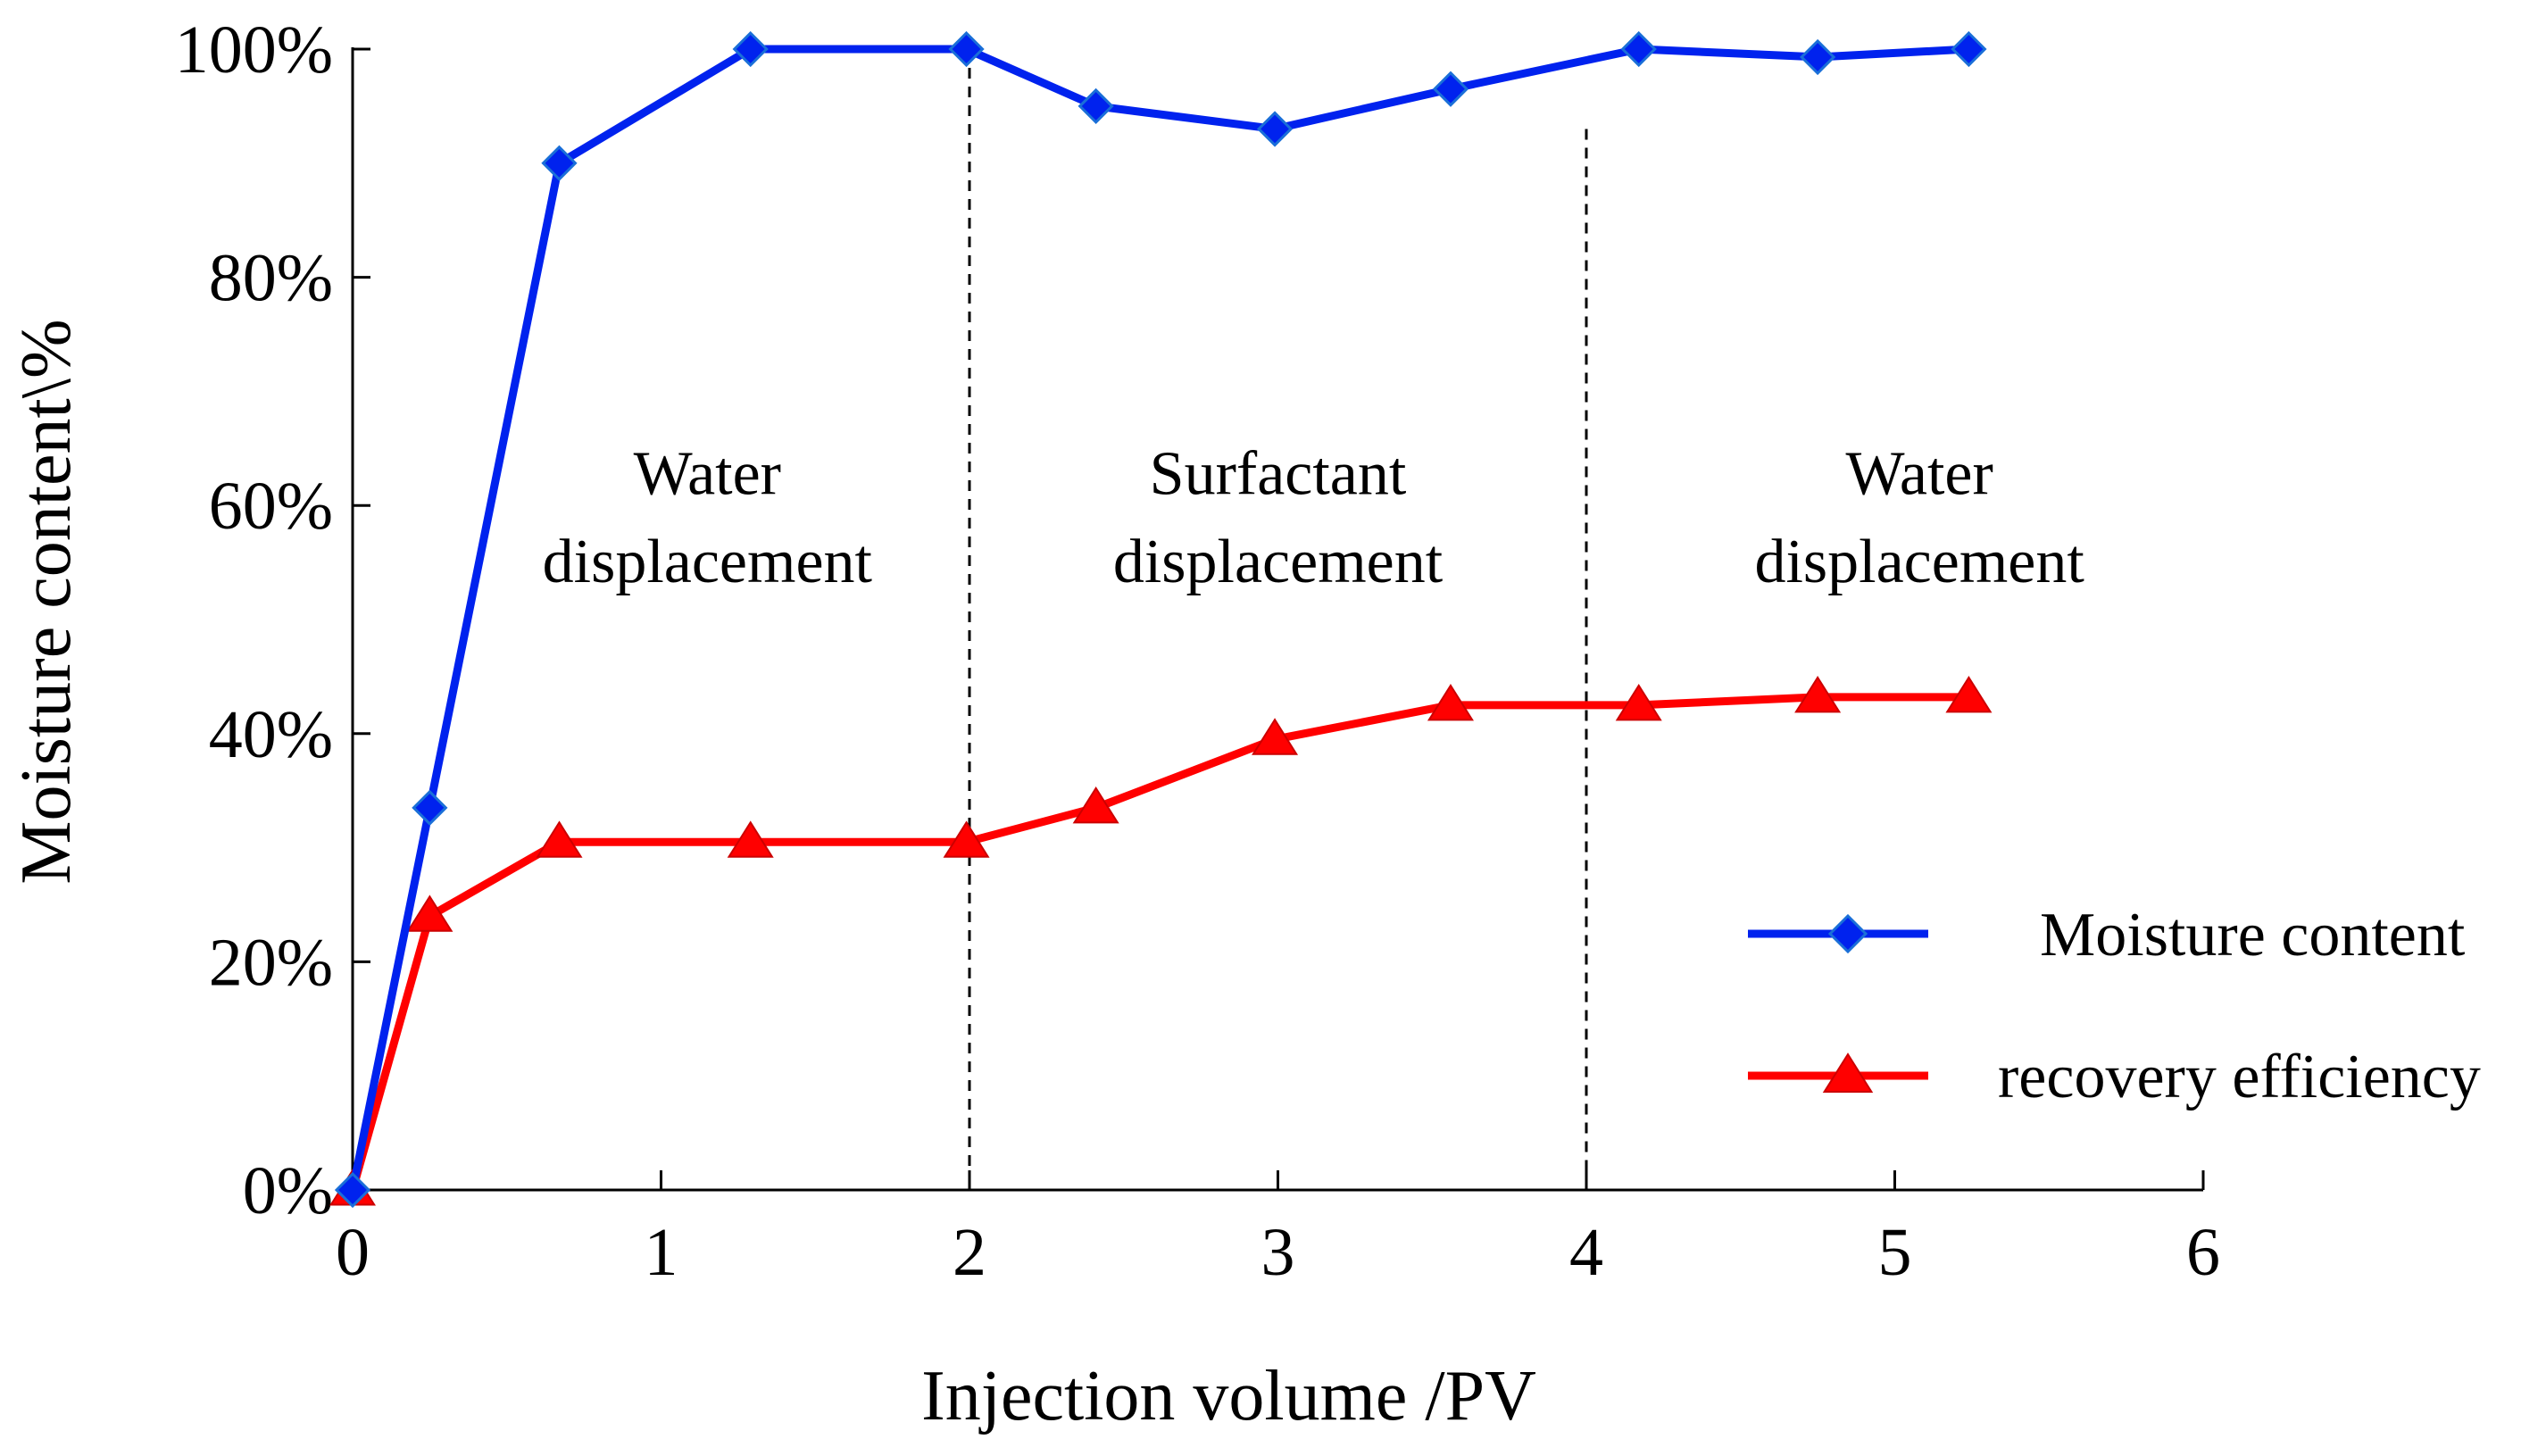 Image resolution: width=2546 pixels, height=1456 pixels. What do you see at coordinates (661, 1253) in the screenshot?
I see `x-tick-label: 1` at bounding box center [661, 1253].